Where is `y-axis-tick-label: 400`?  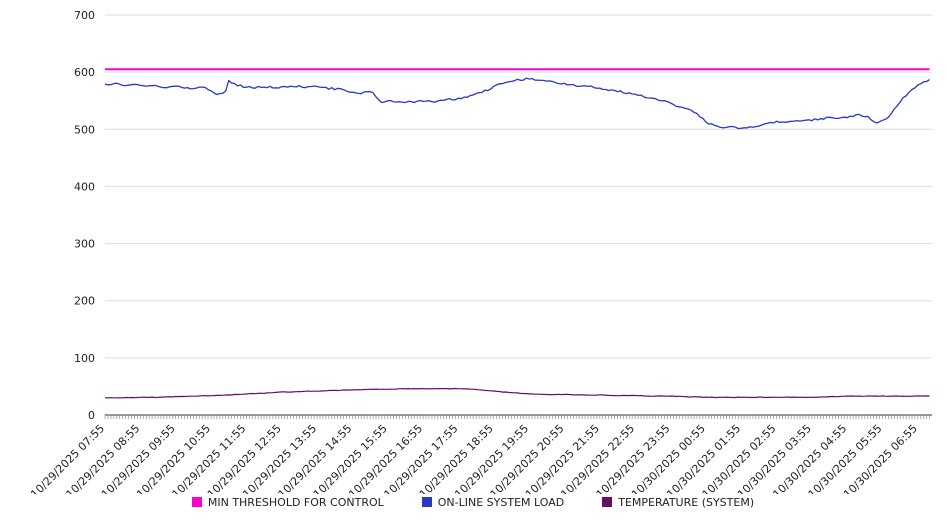
y-axis-tick-label: 400 is located at coordinates (84, 186).